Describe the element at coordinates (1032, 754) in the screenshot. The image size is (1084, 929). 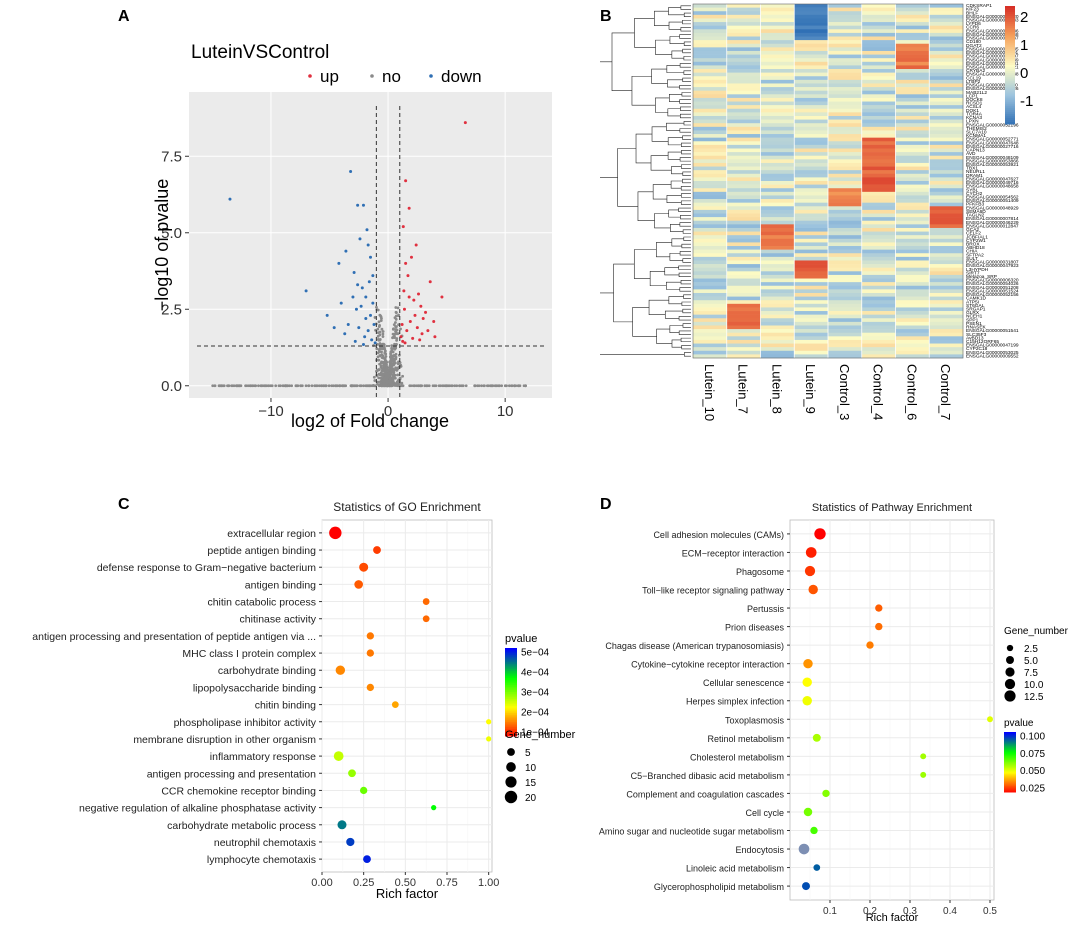
I see `legend-pvalue-tick: 0.075` at that location.